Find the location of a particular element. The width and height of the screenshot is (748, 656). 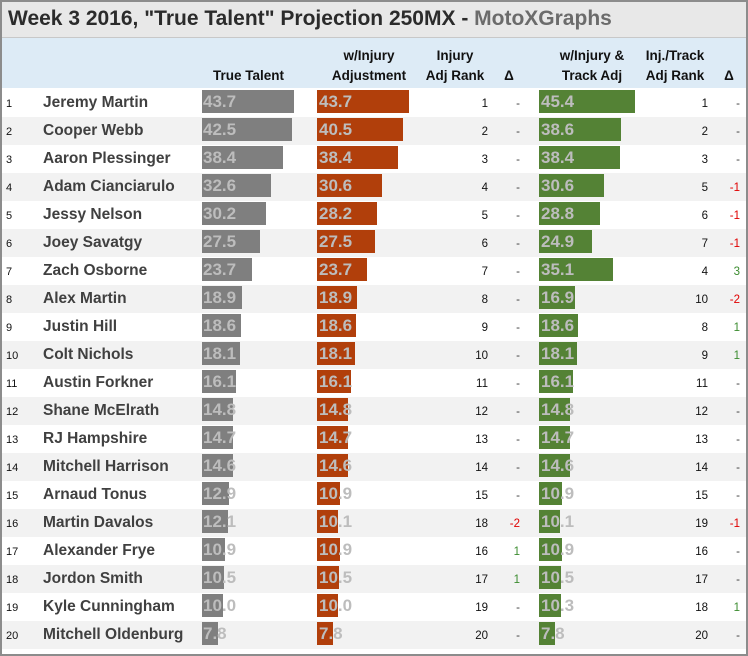

header-track-adj-line2: Track Adj is located at coordinates (592, 75).